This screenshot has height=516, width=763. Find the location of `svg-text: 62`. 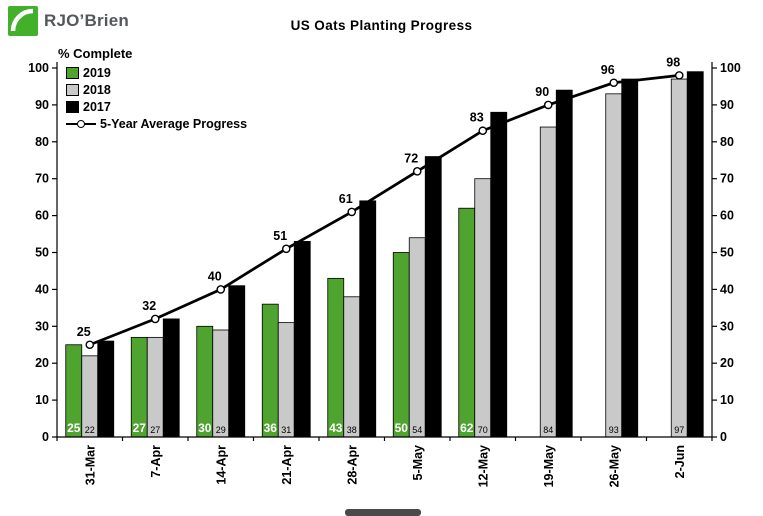

svg-text: 62 is located at coordinates (467, 428).